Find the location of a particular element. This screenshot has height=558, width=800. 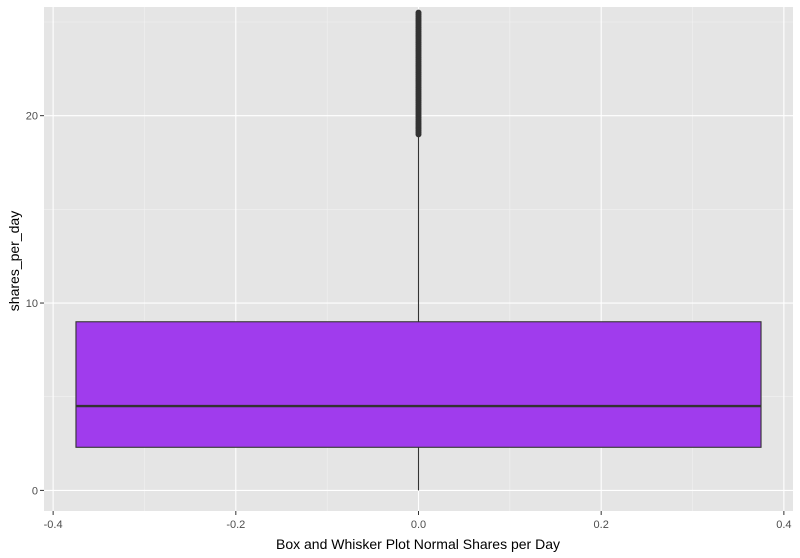

y-tick-label: 0 is located at coordinates (35, 491).